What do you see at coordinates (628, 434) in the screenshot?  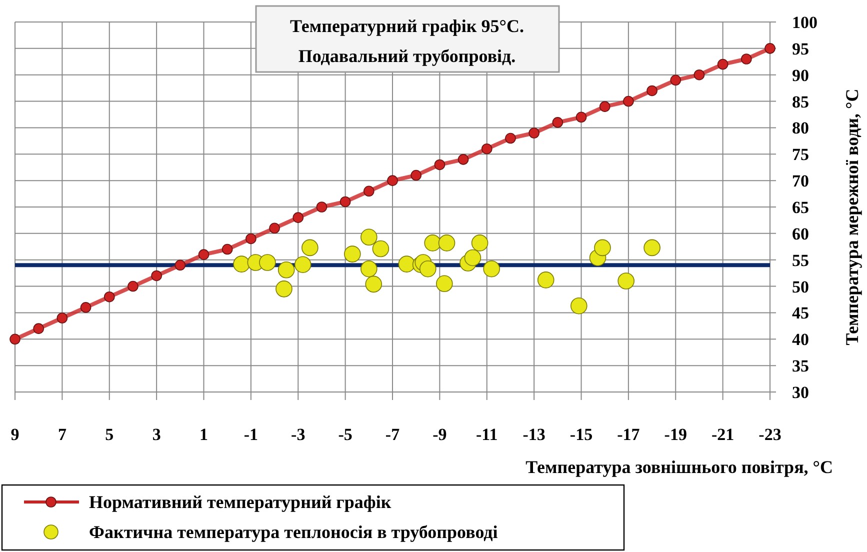 I see `x-tick-label: -17` at bounding box center [628, 434].